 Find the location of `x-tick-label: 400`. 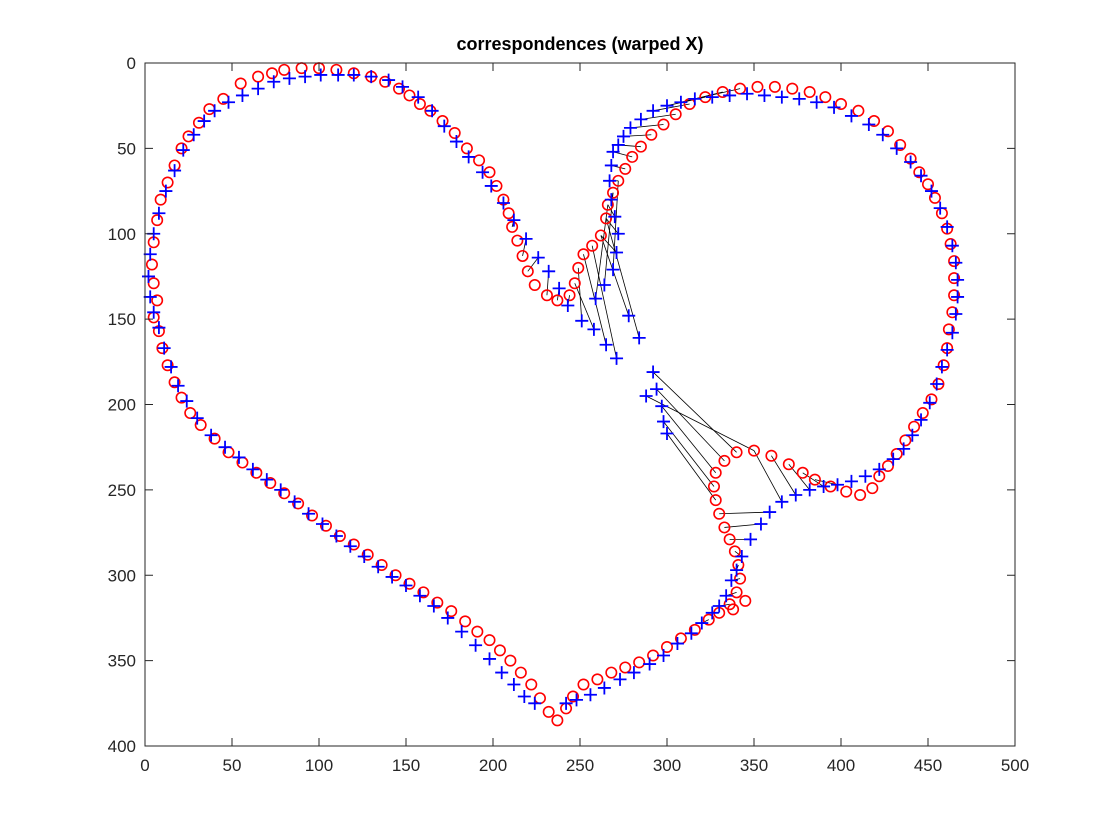

x-tick-label: 400 is located at coordinates (841, 765).